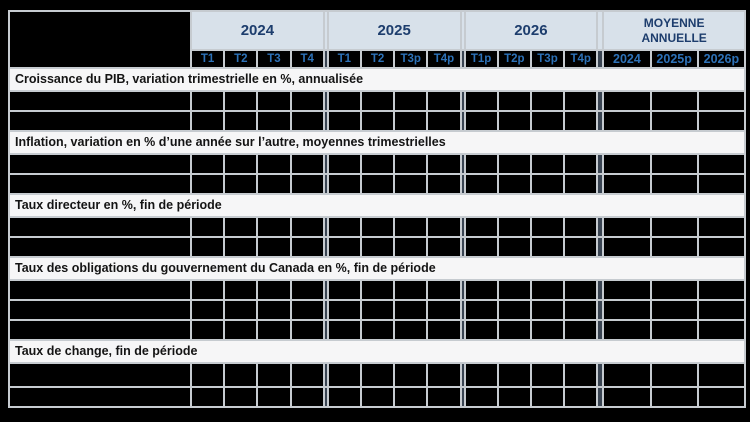  I want to click on col-header-annual: 2024, so click(627, 59).